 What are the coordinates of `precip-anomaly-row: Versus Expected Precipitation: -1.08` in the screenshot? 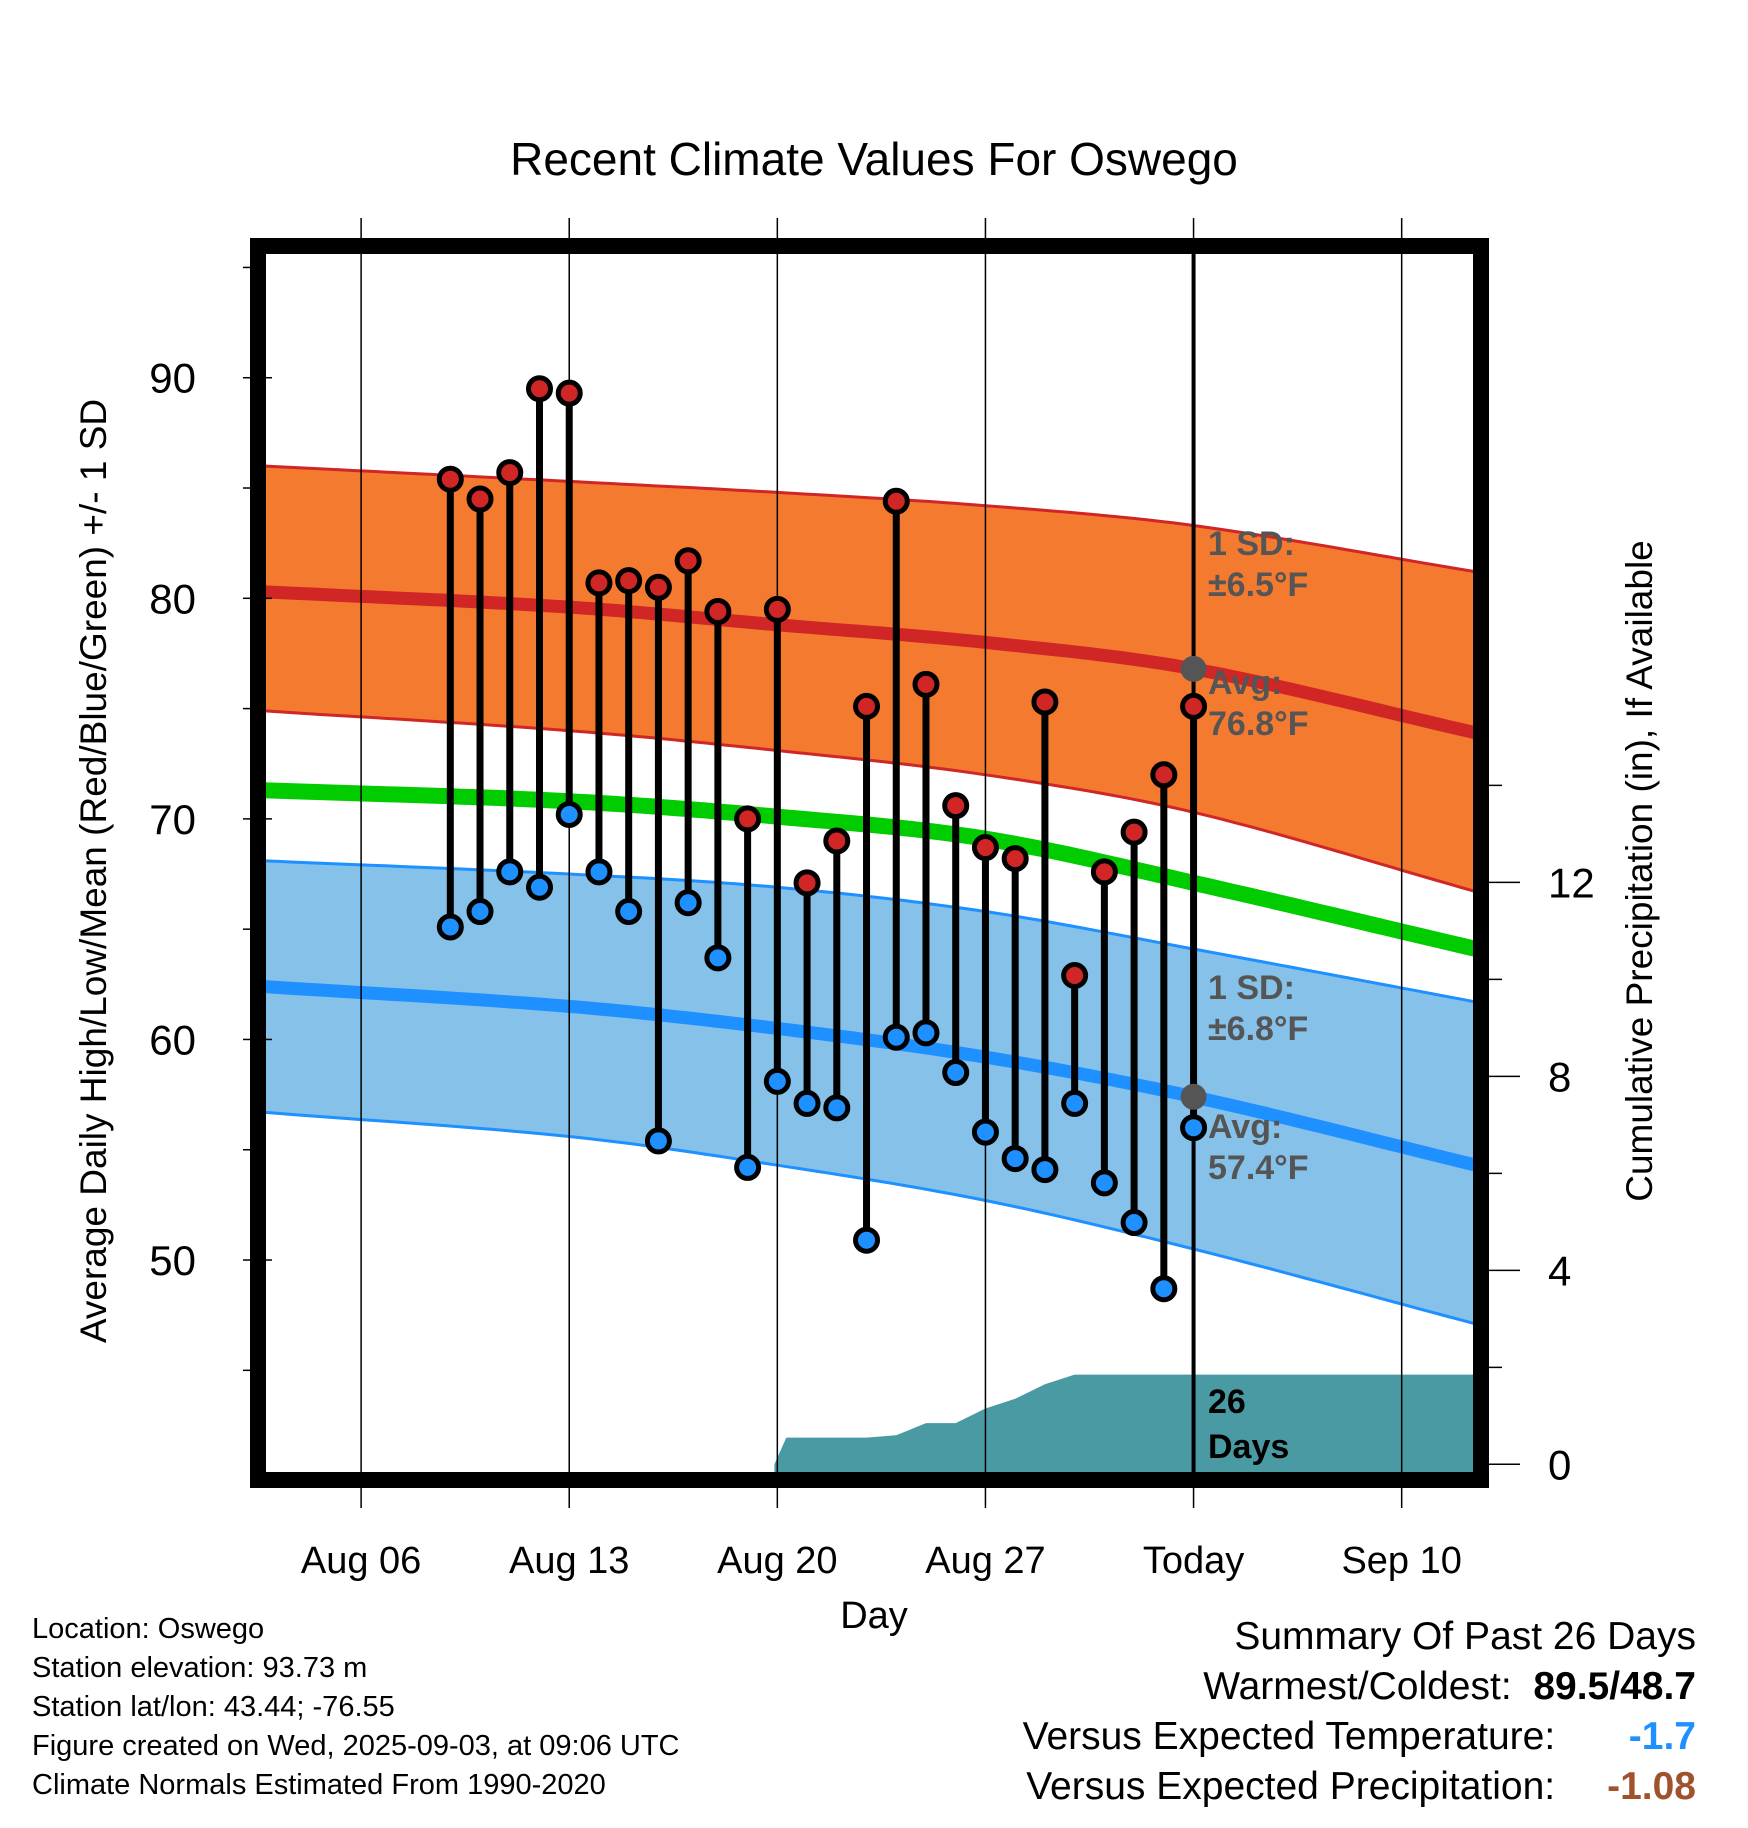 It's located at (1359, 1787).